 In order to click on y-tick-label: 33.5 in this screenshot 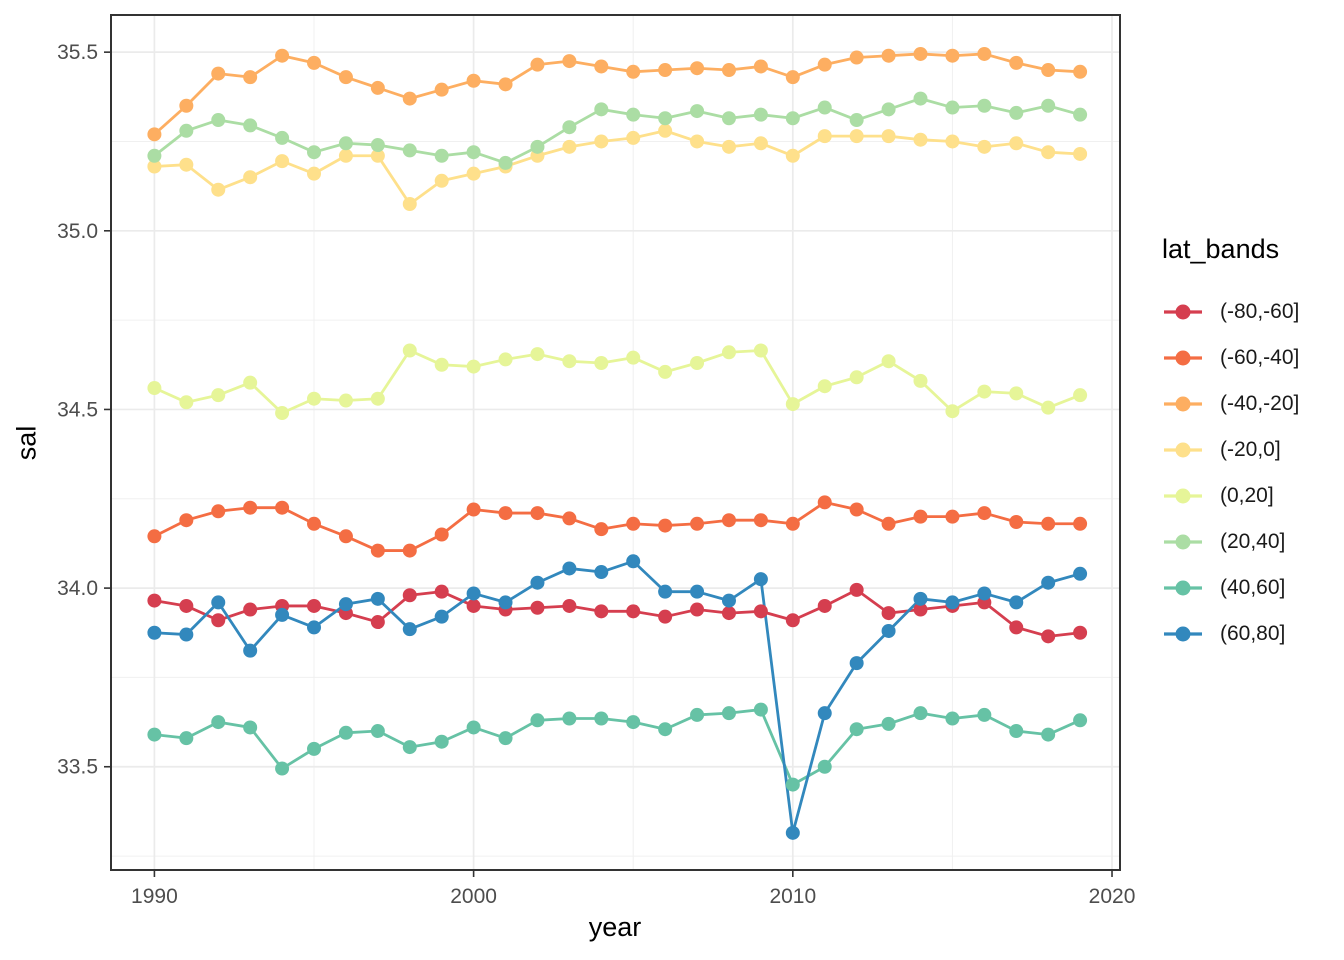, I will do `click(77, 767)`.